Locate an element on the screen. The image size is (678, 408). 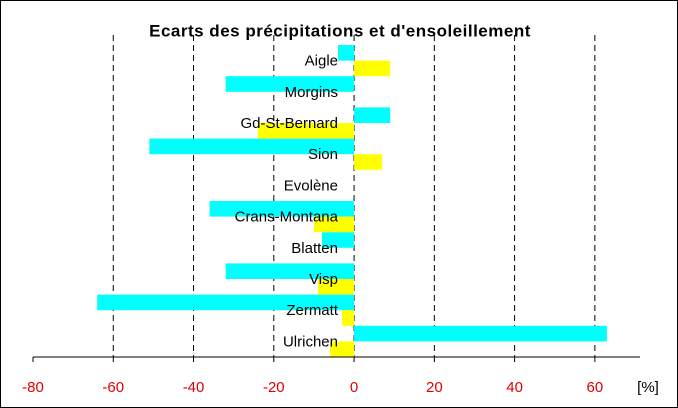
category-label: Sion is located at coordinates (323, 154).